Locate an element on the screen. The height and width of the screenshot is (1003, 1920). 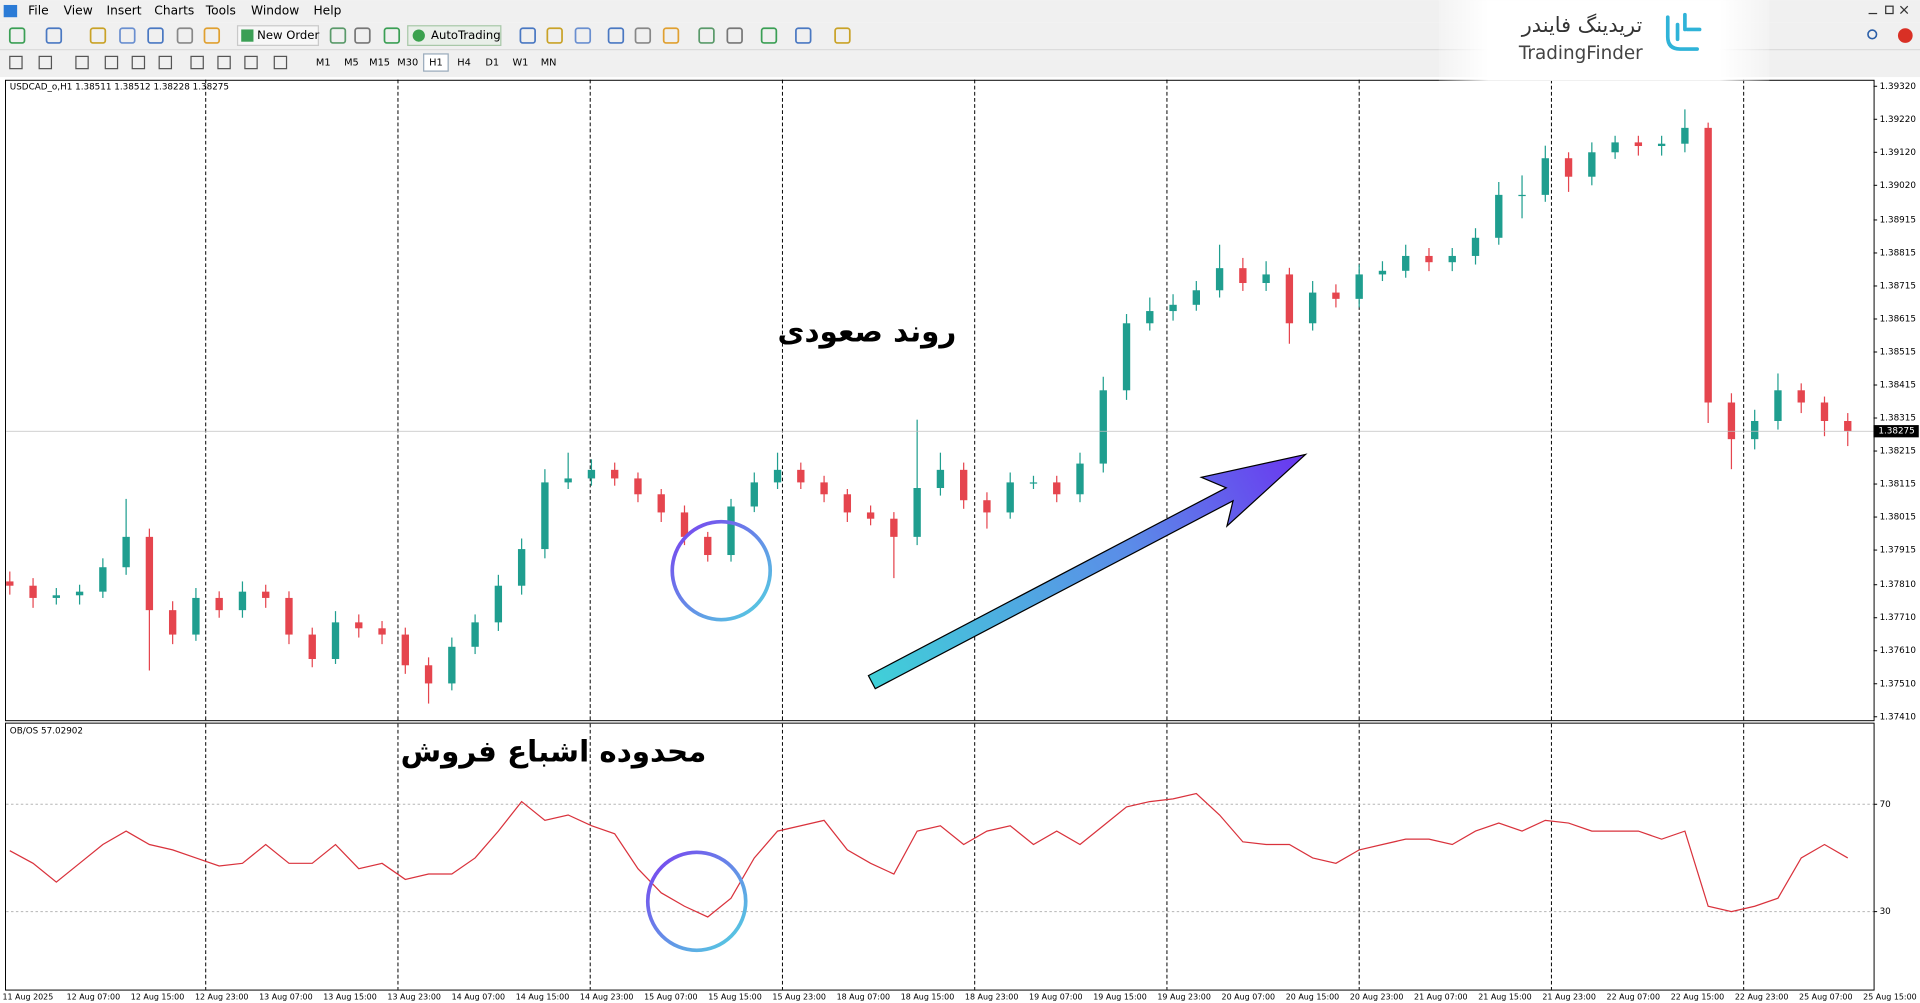
indicator-info: OB/OS 57.02902 is located at coordinates (46, 732).